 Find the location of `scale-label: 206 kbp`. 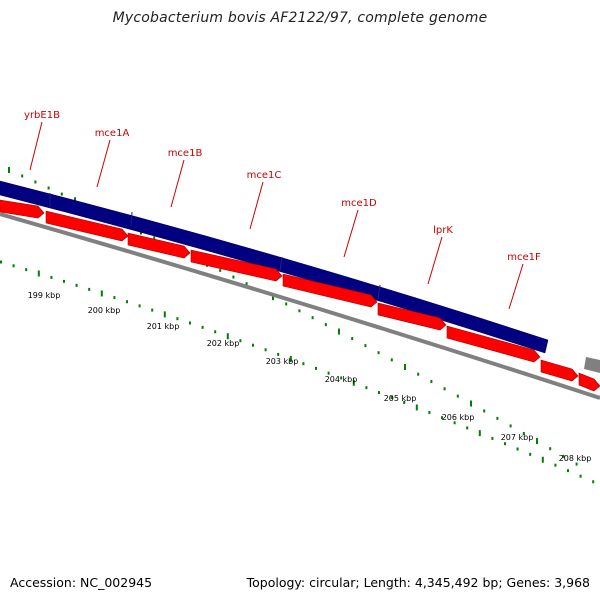

scale-label: 206 kbp is located at coordinates (458, 417).